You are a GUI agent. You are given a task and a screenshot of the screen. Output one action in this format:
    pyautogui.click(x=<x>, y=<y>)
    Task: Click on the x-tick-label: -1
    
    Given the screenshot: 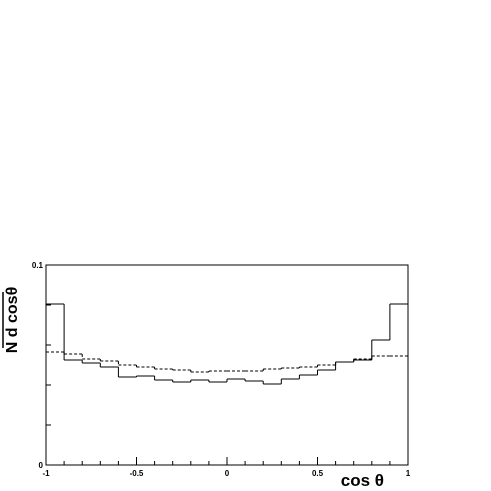 What is the action you would take?
    pyautogui.click(x=46, y=473)
    